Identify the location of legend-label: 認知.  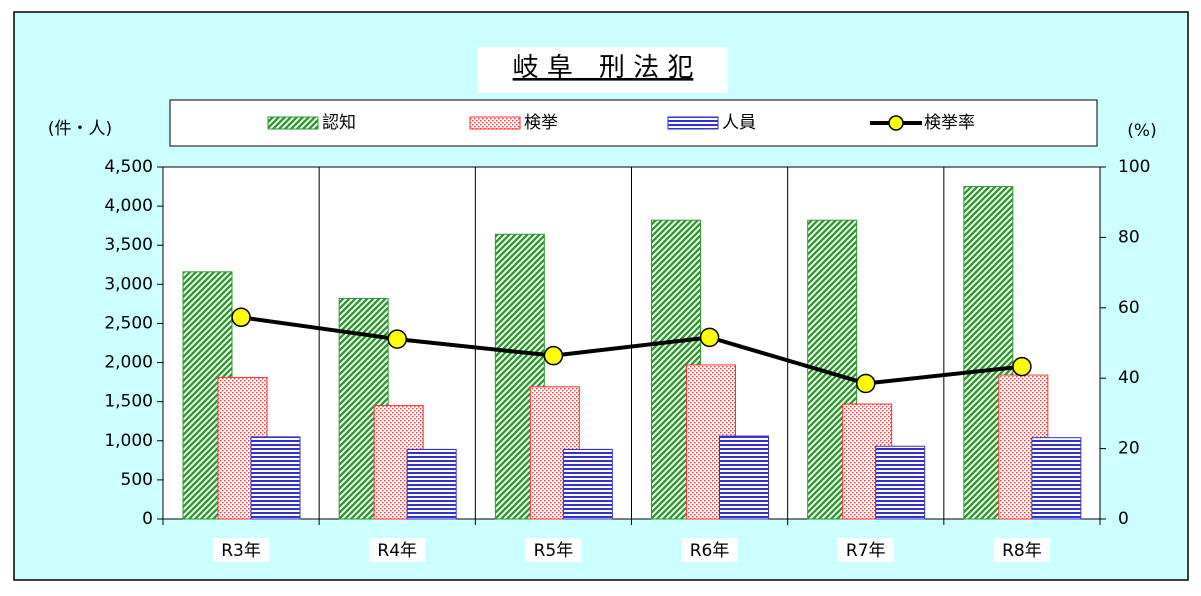
(339, 123).